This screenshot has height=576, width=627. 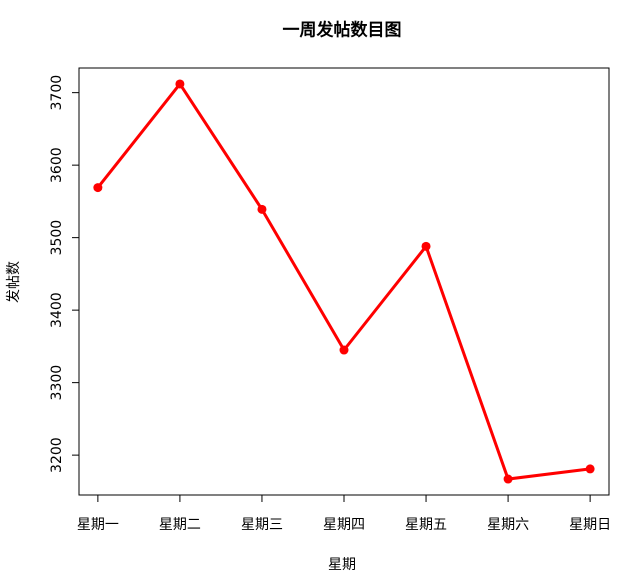 What do you see at coordinates (508, 525) in the screenshot?
I see `x-tick-label: 星期六` at bounding box center [508, 525].